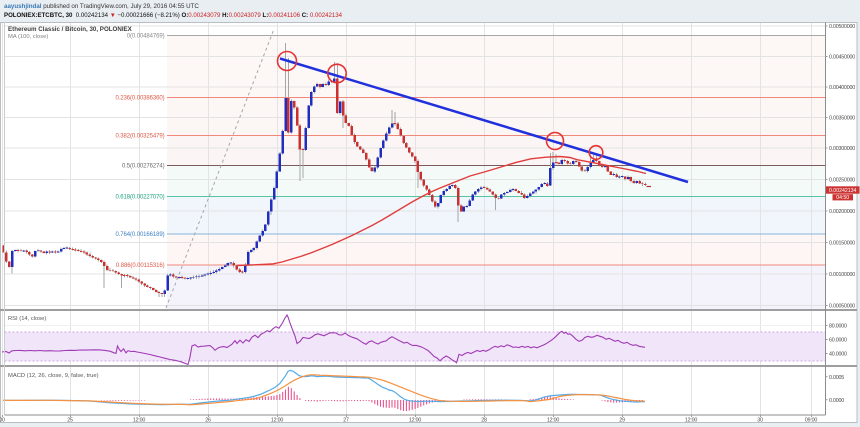  What do you see at coordinates (838, 341) in the screenshot?
I see `svg-text: 60.0000` at bounding box center [838, 341].